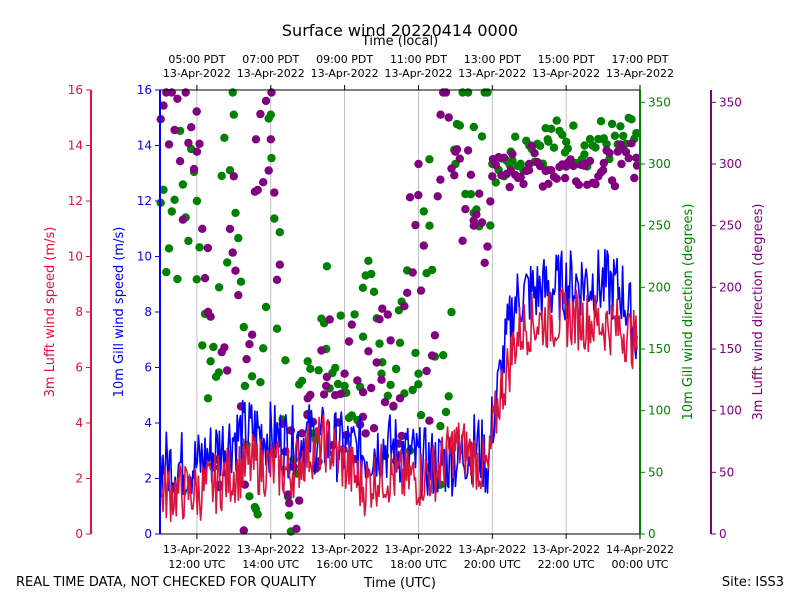 The image size is (800, 600). What do you see at coordinates (344, 59) in the screenshot?
I see `top-tick-time: 09:00 PDT` at bounding box center [344, 59].